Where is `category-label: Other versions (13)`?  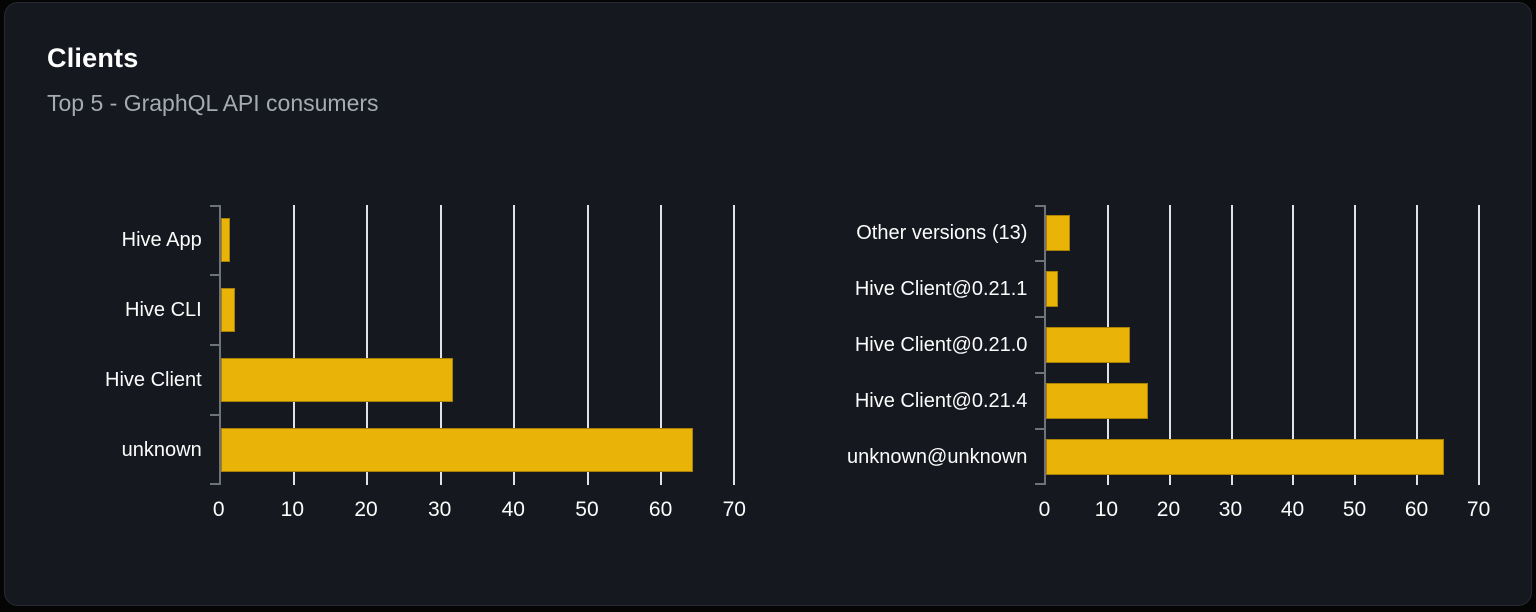
category-label: Other versions (13) is located at coordinates (942, 232).